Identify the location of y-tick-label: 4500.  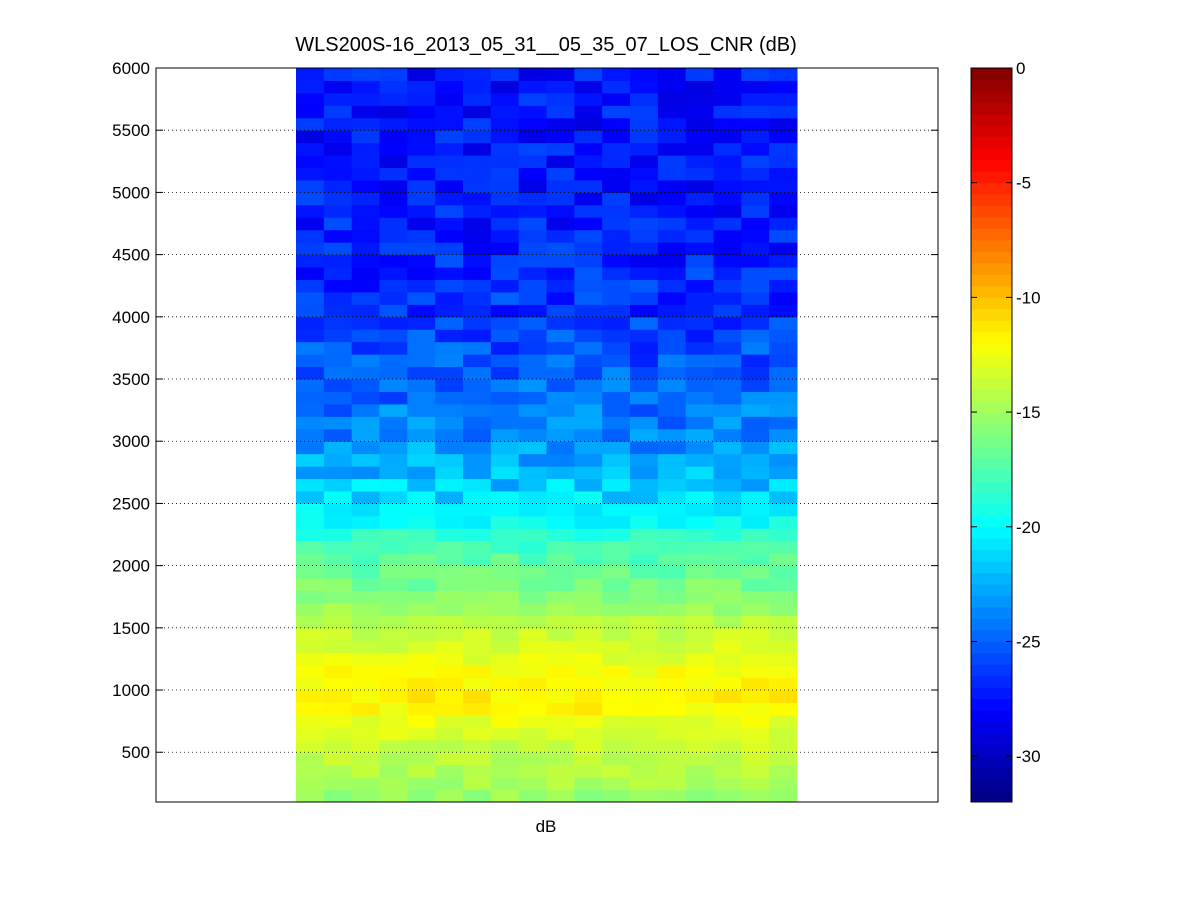
(131, 255).